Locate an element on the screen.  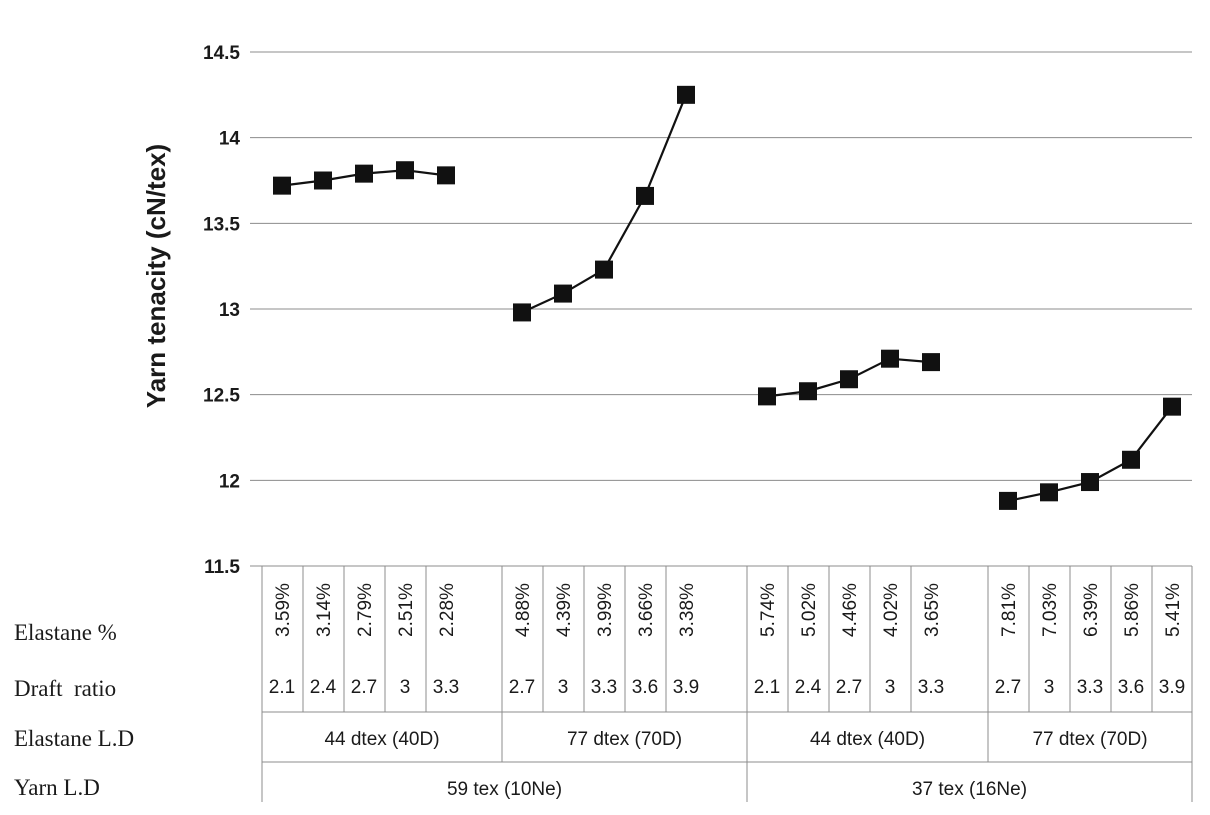
y-tick-label: 14 is located at coordinates (230, 139).